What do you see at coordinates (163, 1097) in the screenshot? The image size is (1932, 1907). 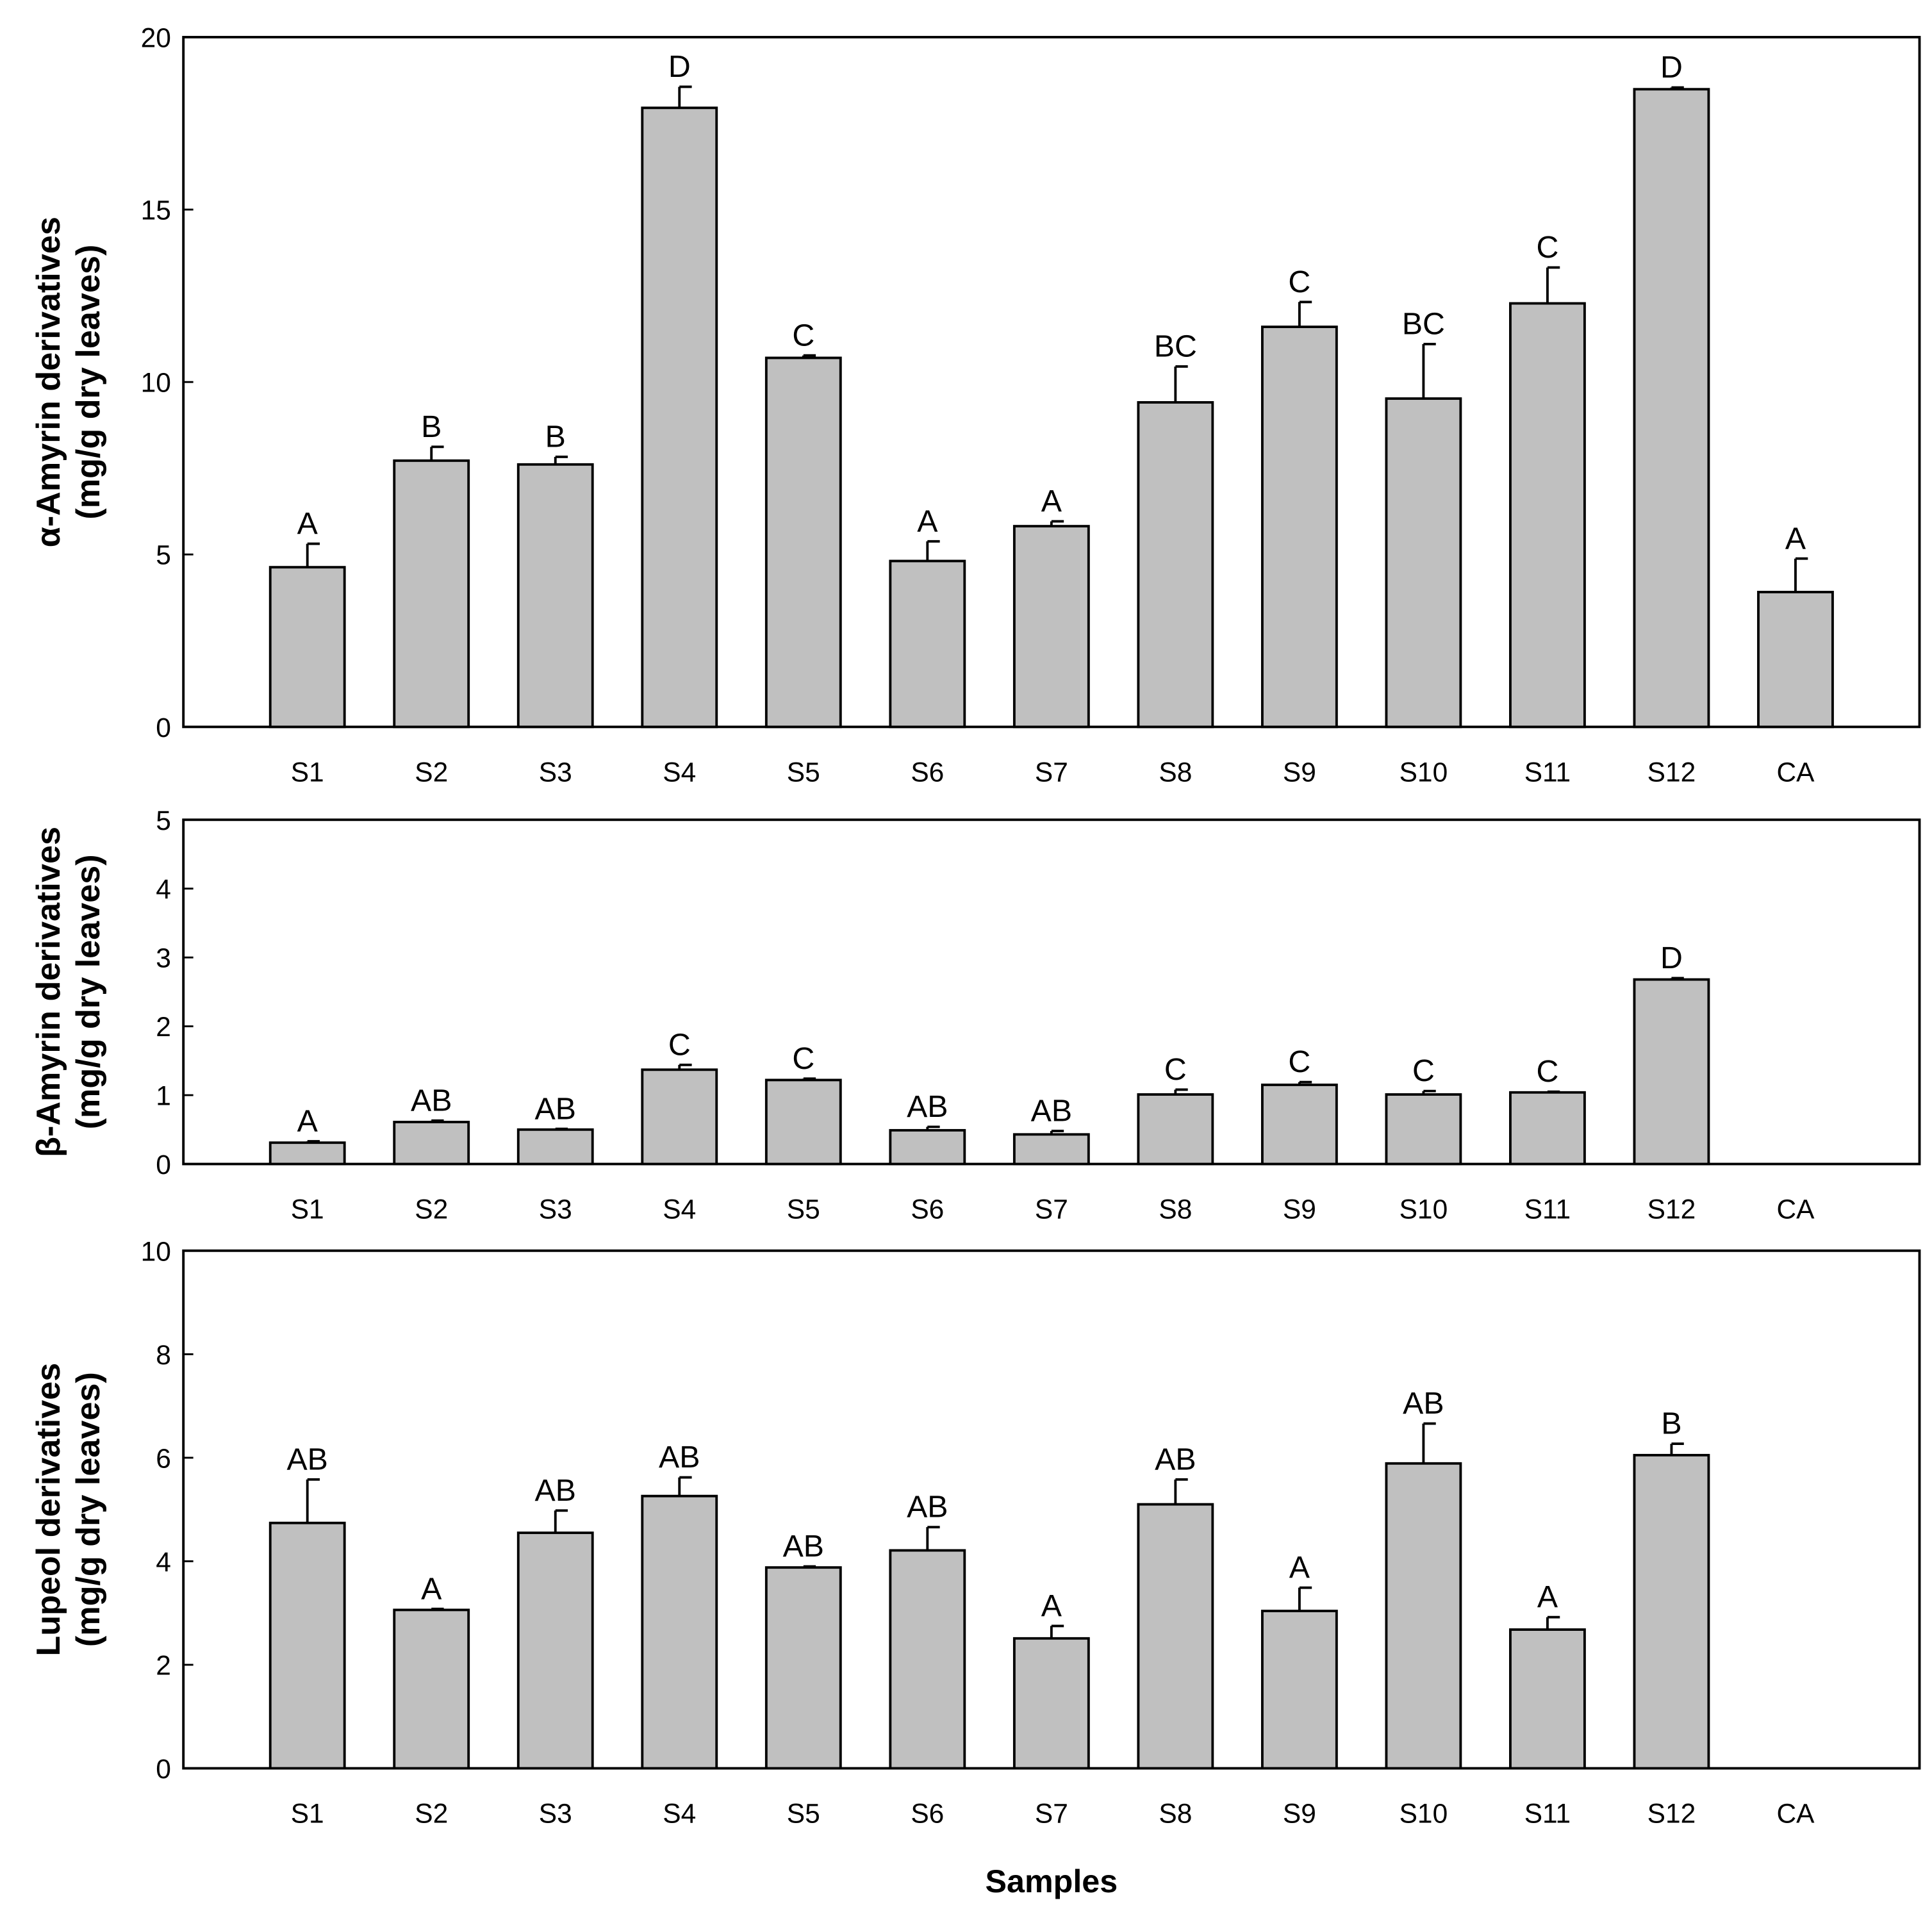 I see `y-tick-label: 1` at bounding box center [163, 1097].